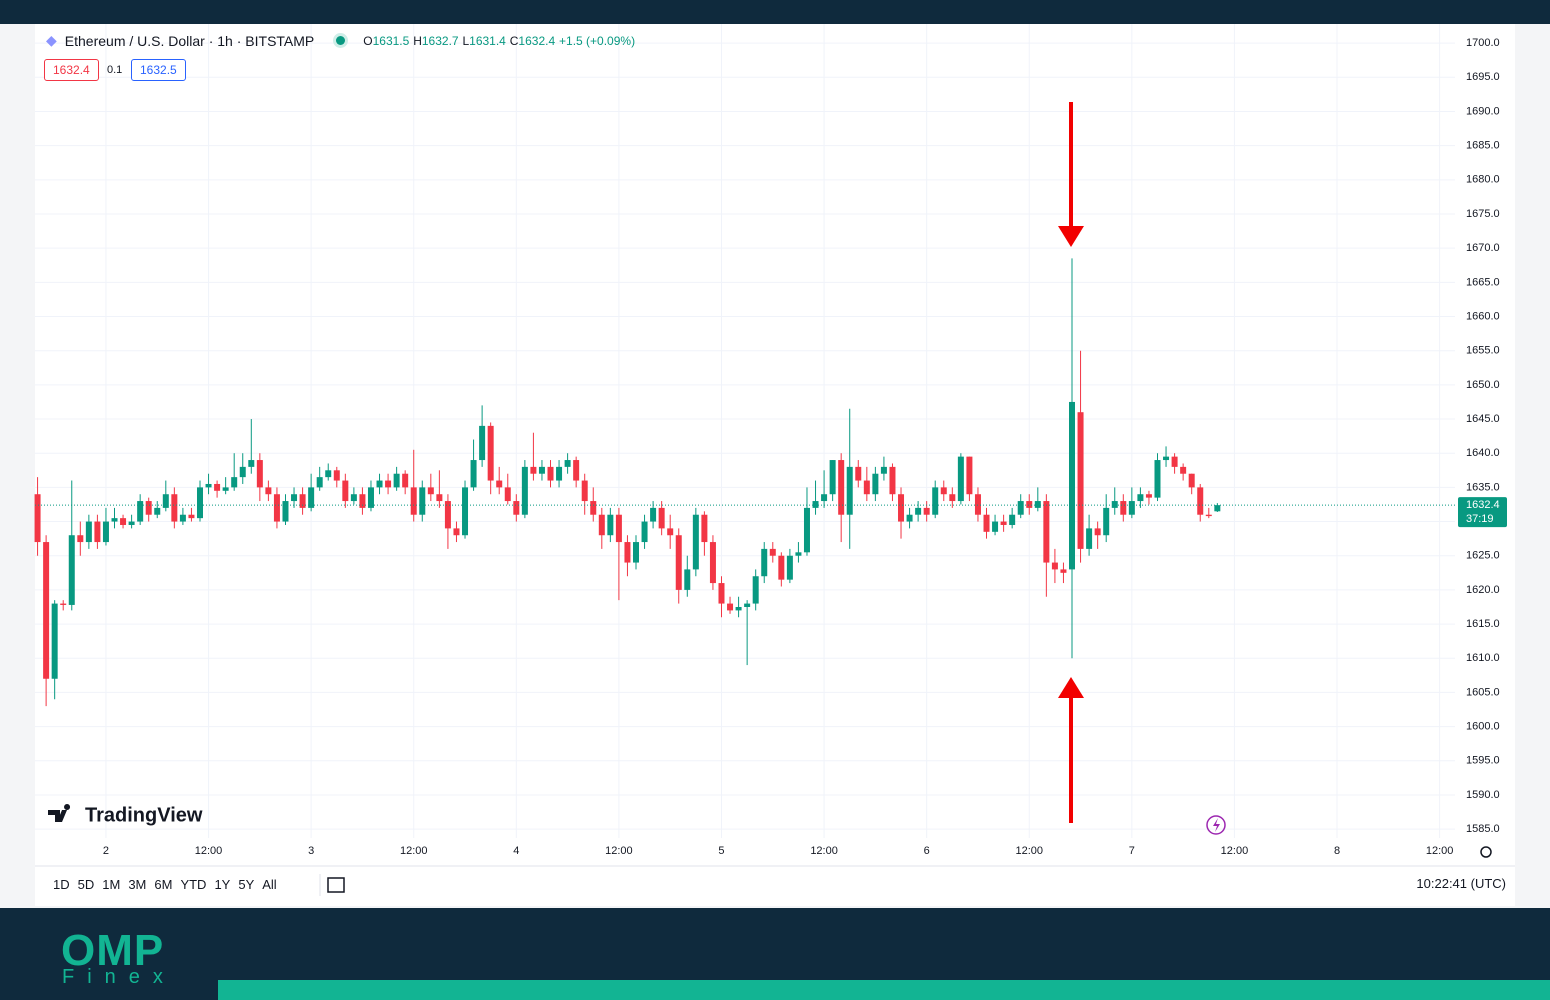 Image resolution: width=1550 pixels, height=1000 pixels. I want to click on ohlc-value: 1631.5, so click(391, 40).